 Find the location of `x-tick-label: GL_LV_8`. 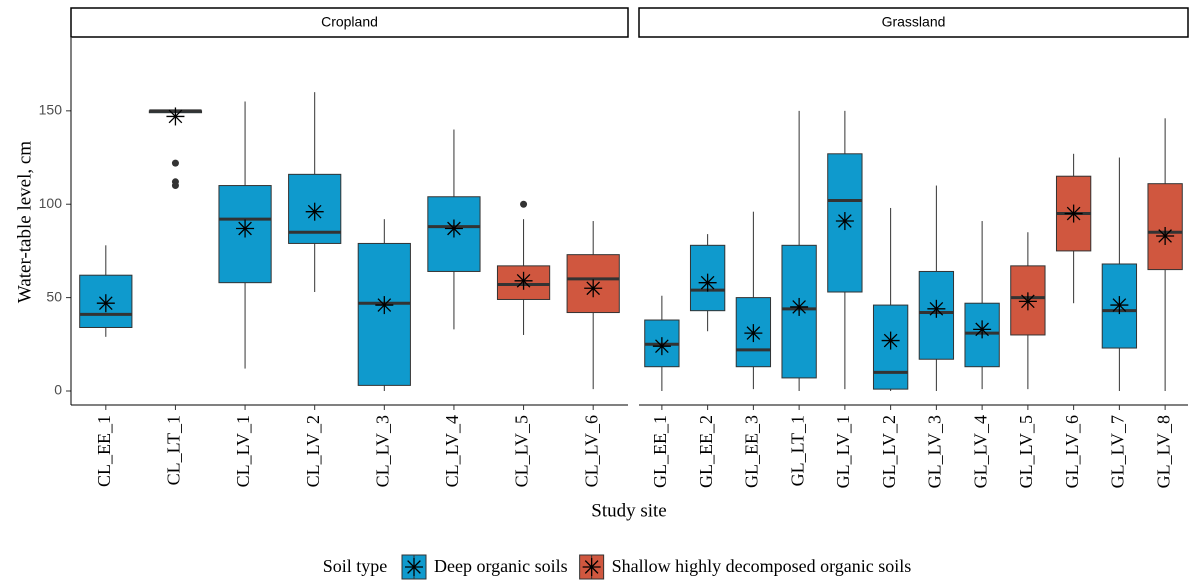

x-tick-label: GL_LV_8 is located at coordinates (1163, 451).